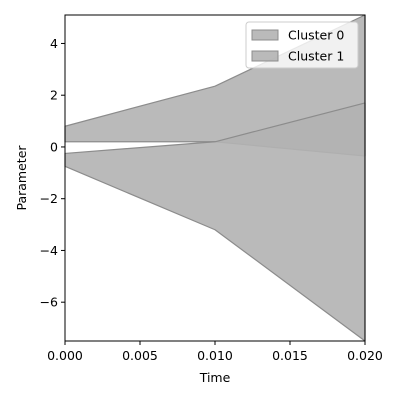 The image size is (400, 400). What do you see at coordinates (49, 302) in the screenshot?
I see `y-tick-label: −6` at bounding box center [49, 302].